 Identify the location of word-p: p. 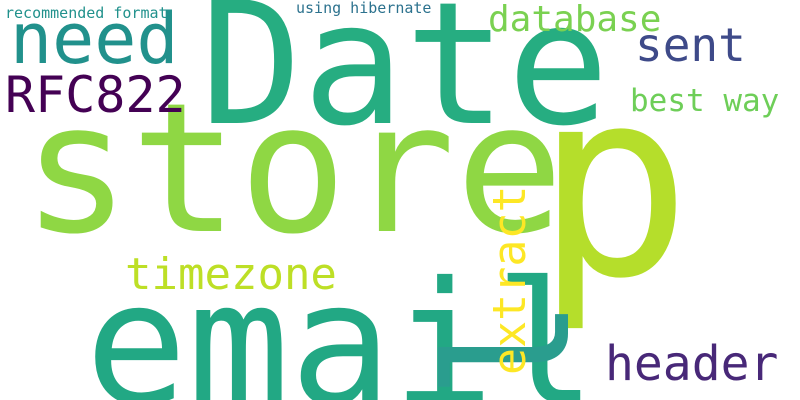
(613, 185).